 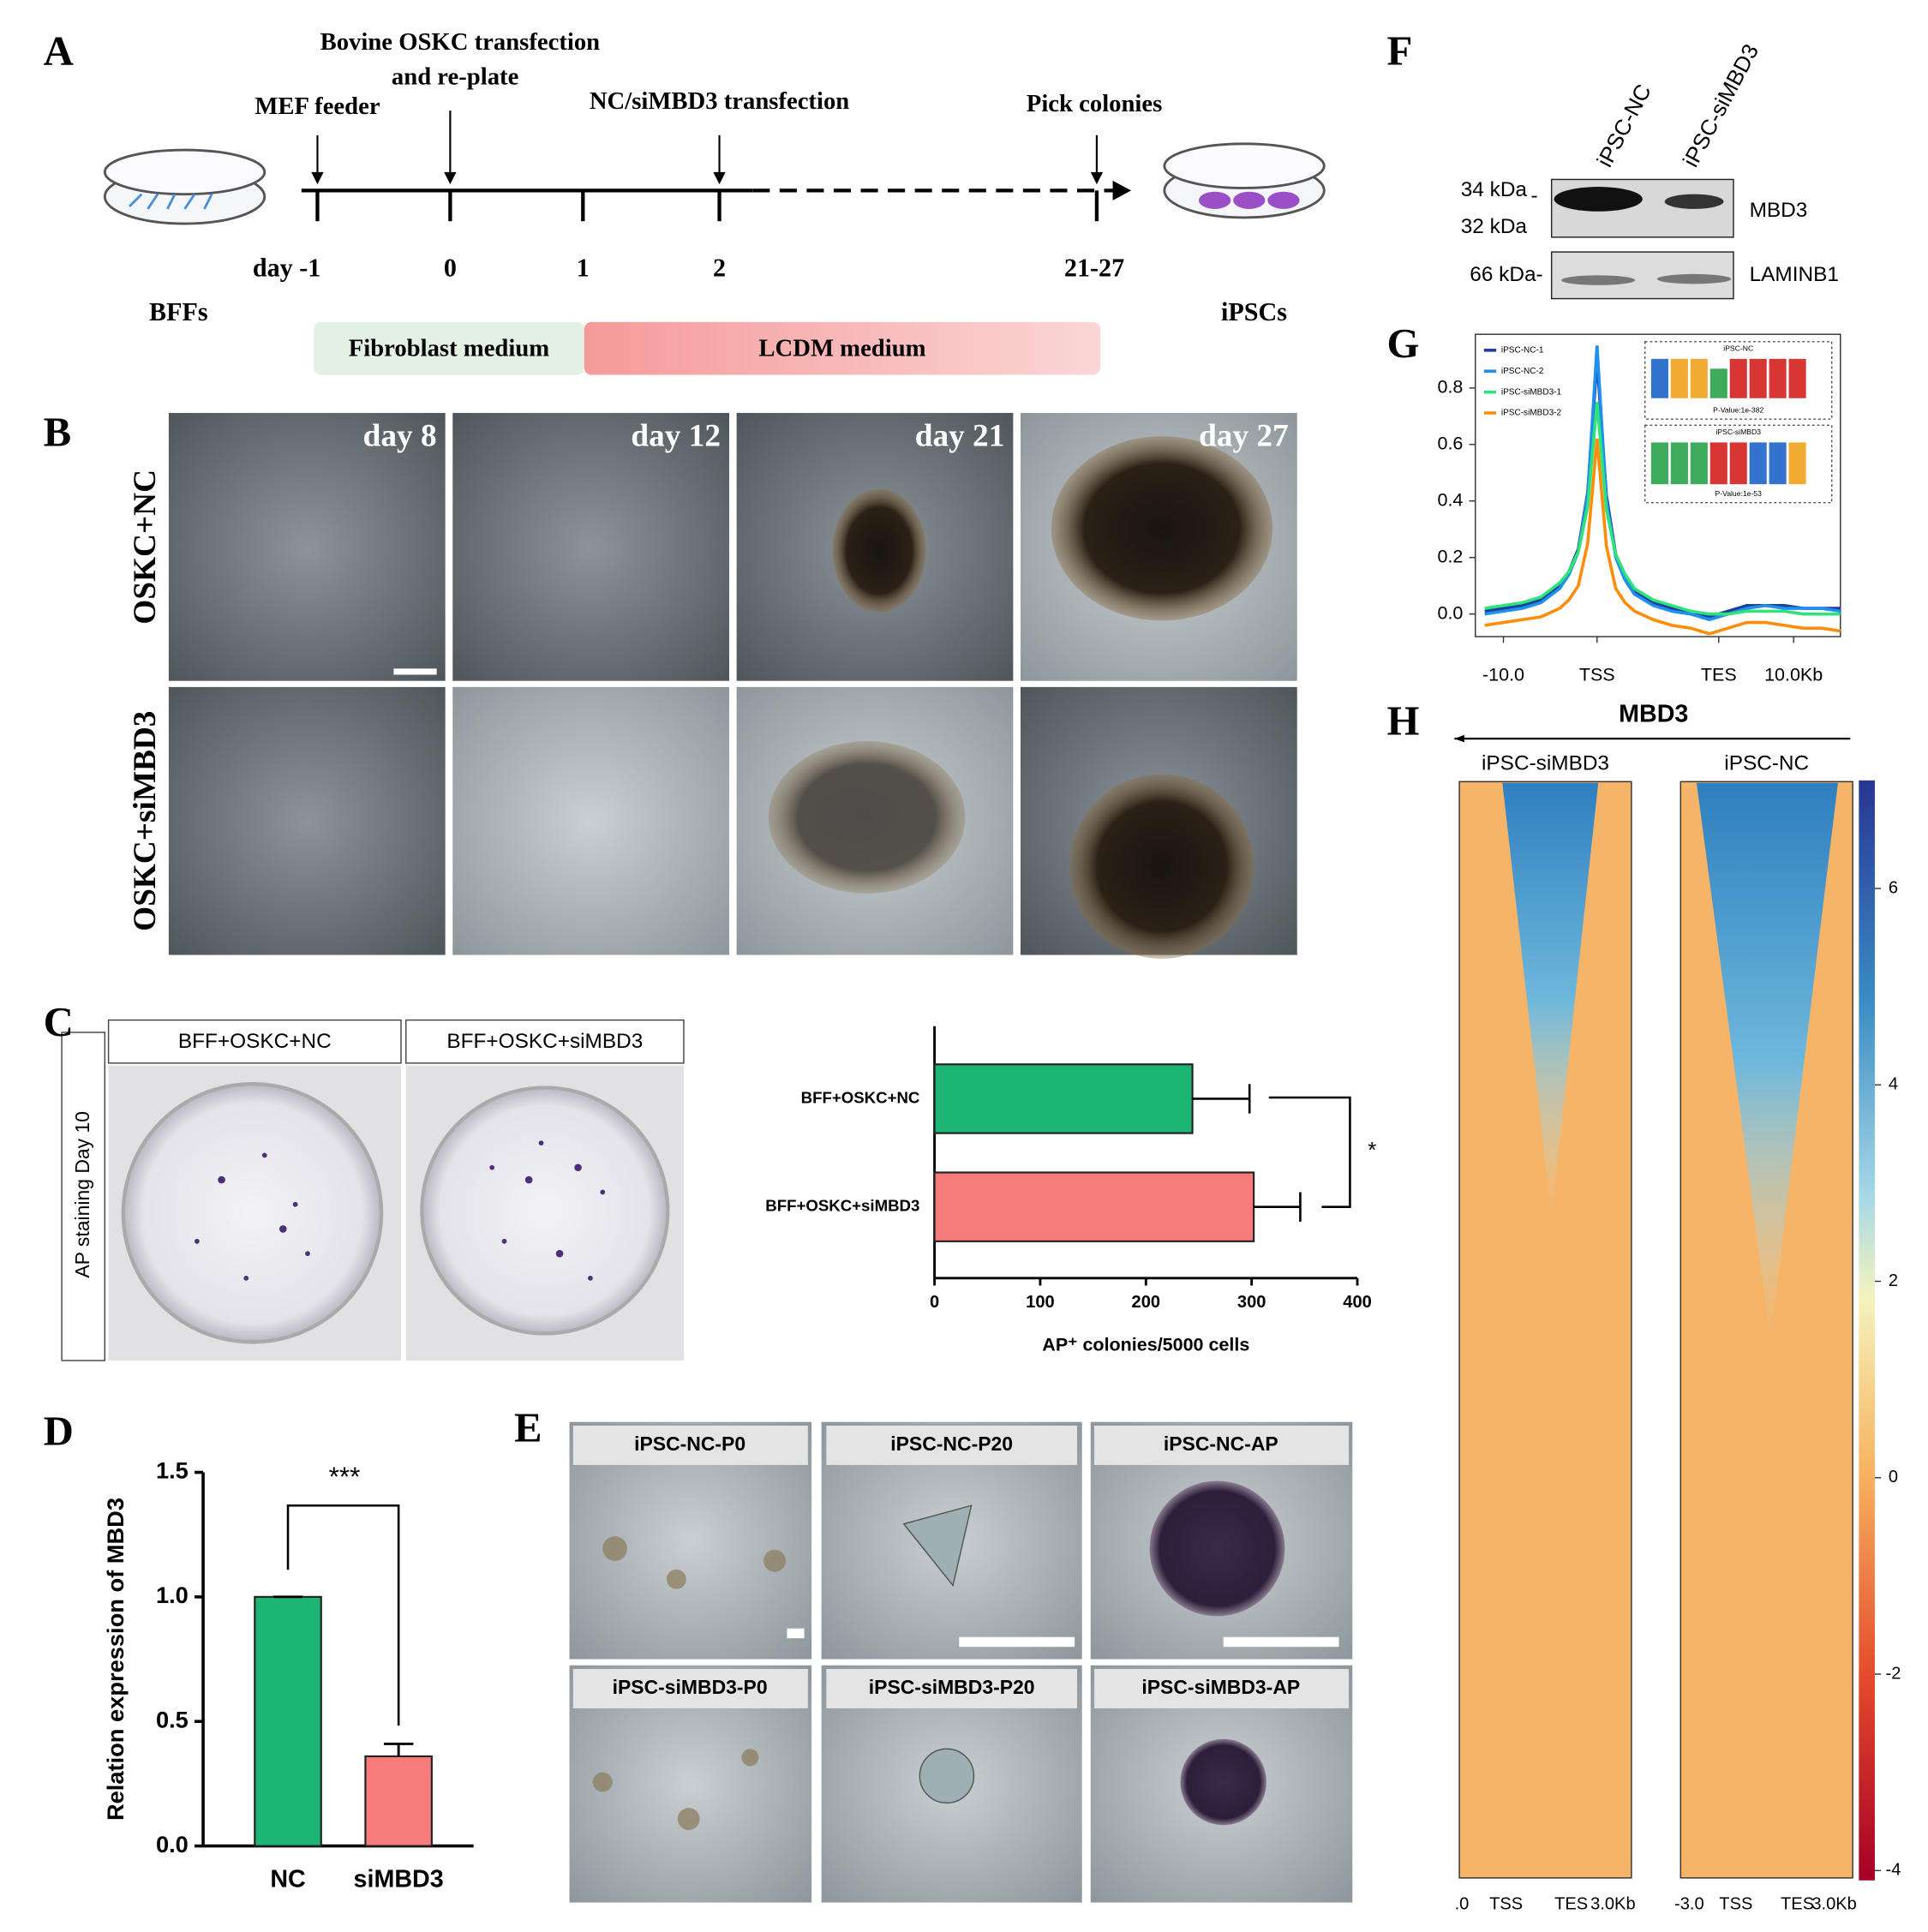 I want to click on panel-letter: G, so click(x=1402, y=343).